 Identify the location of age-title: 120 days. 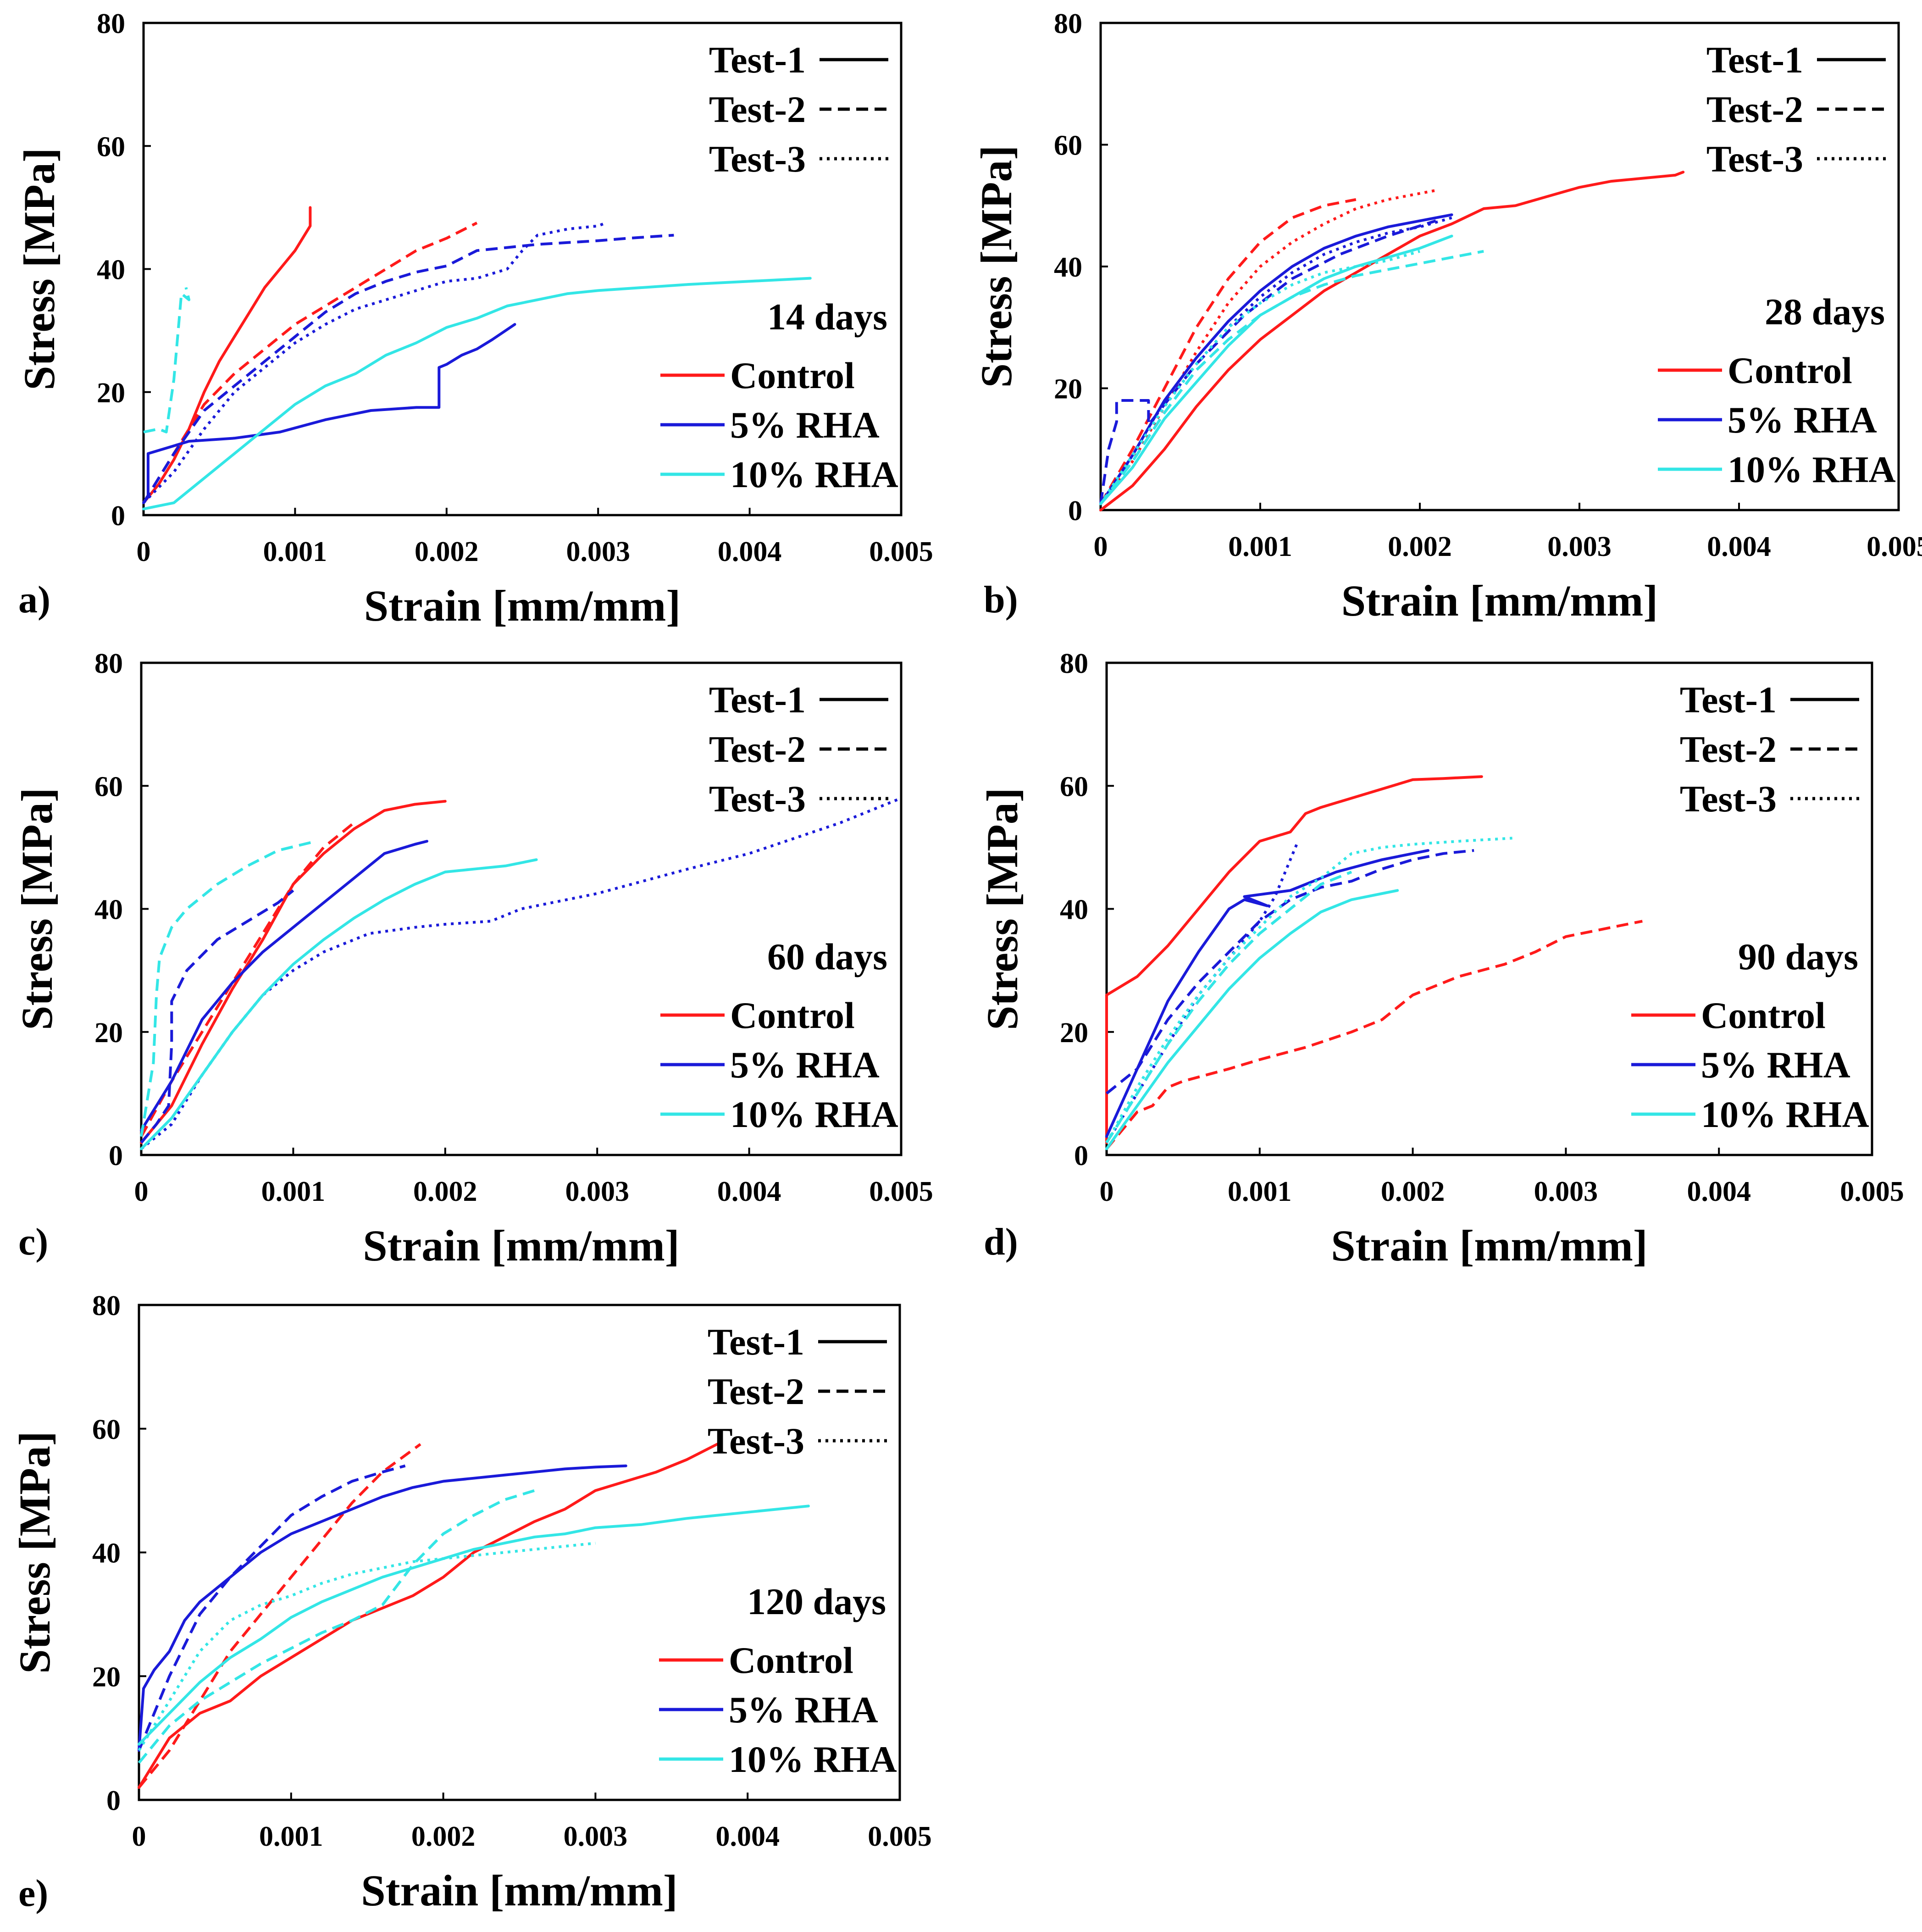
(816, 1601).